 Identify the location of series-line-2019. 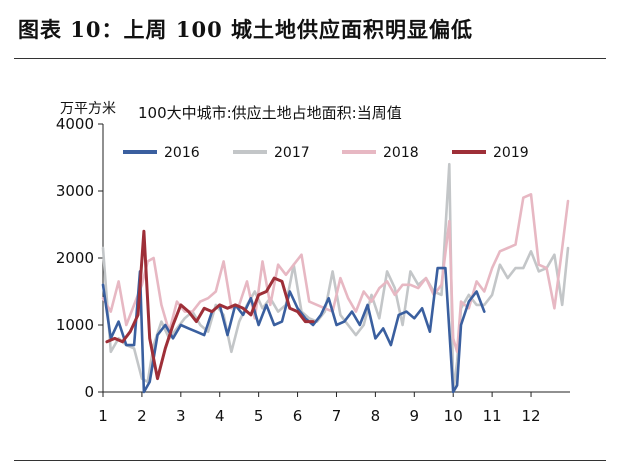
(210, 305).